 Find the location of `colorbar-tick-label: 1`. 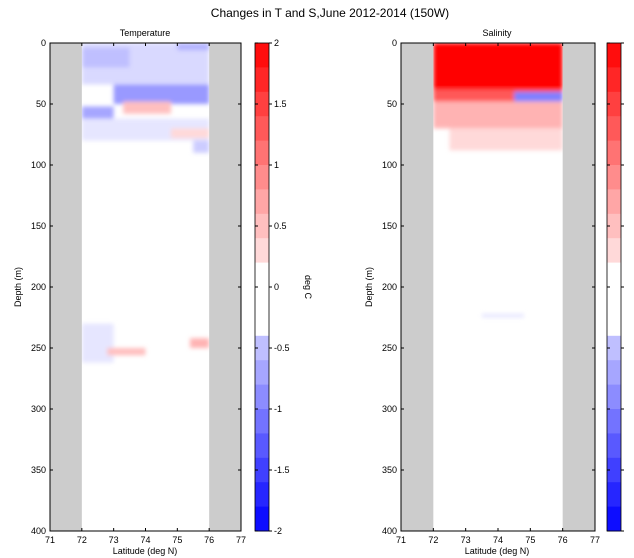

colorbar-tick-label: 1 is located at coordinates (276, 165).